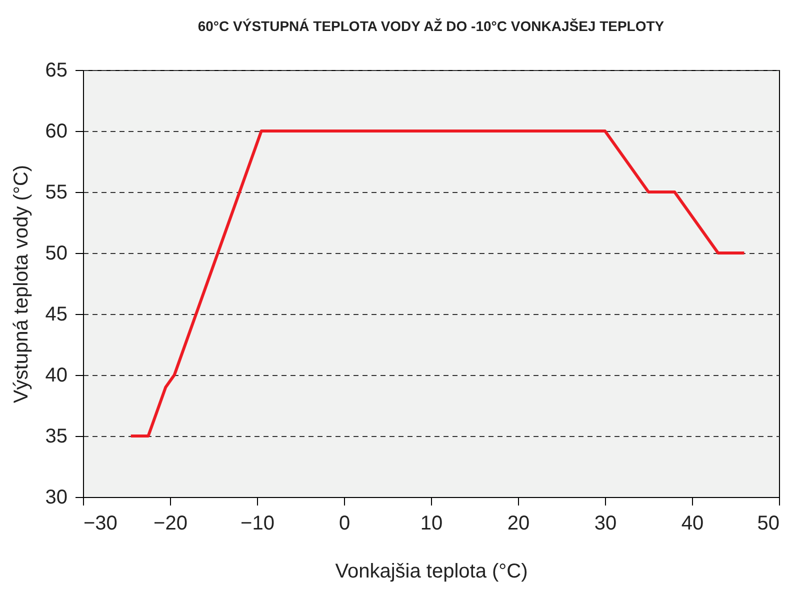  Describe the element at coordinates (56, 71) in the screenshot. I see `y-tick-label: 65` at that location.